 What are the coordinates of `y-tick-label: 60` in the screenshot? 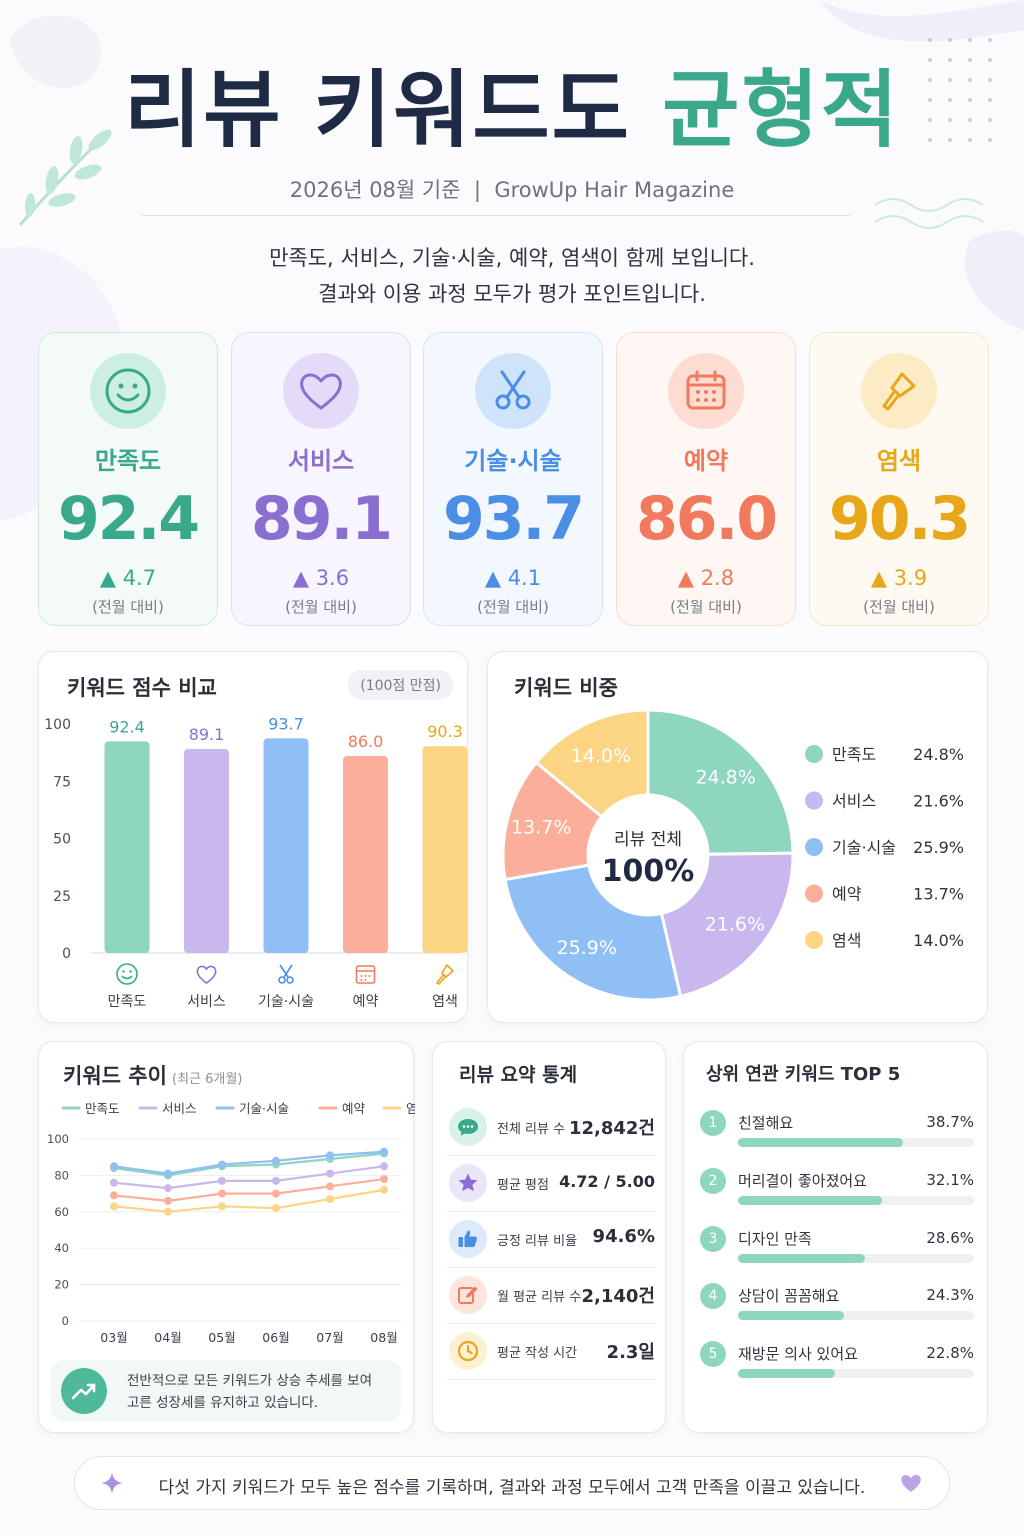 It's located at (61, 1212).